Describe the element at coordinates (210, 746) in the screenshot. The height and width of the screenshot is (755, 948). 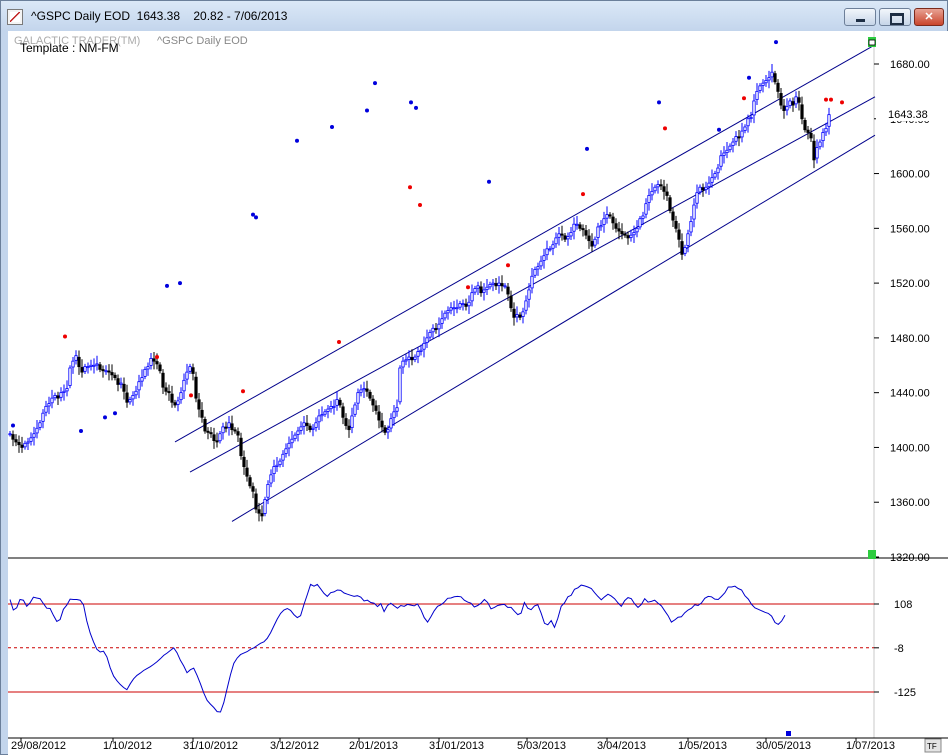
I see `time-tick-label: 31/10/2012` at that location.